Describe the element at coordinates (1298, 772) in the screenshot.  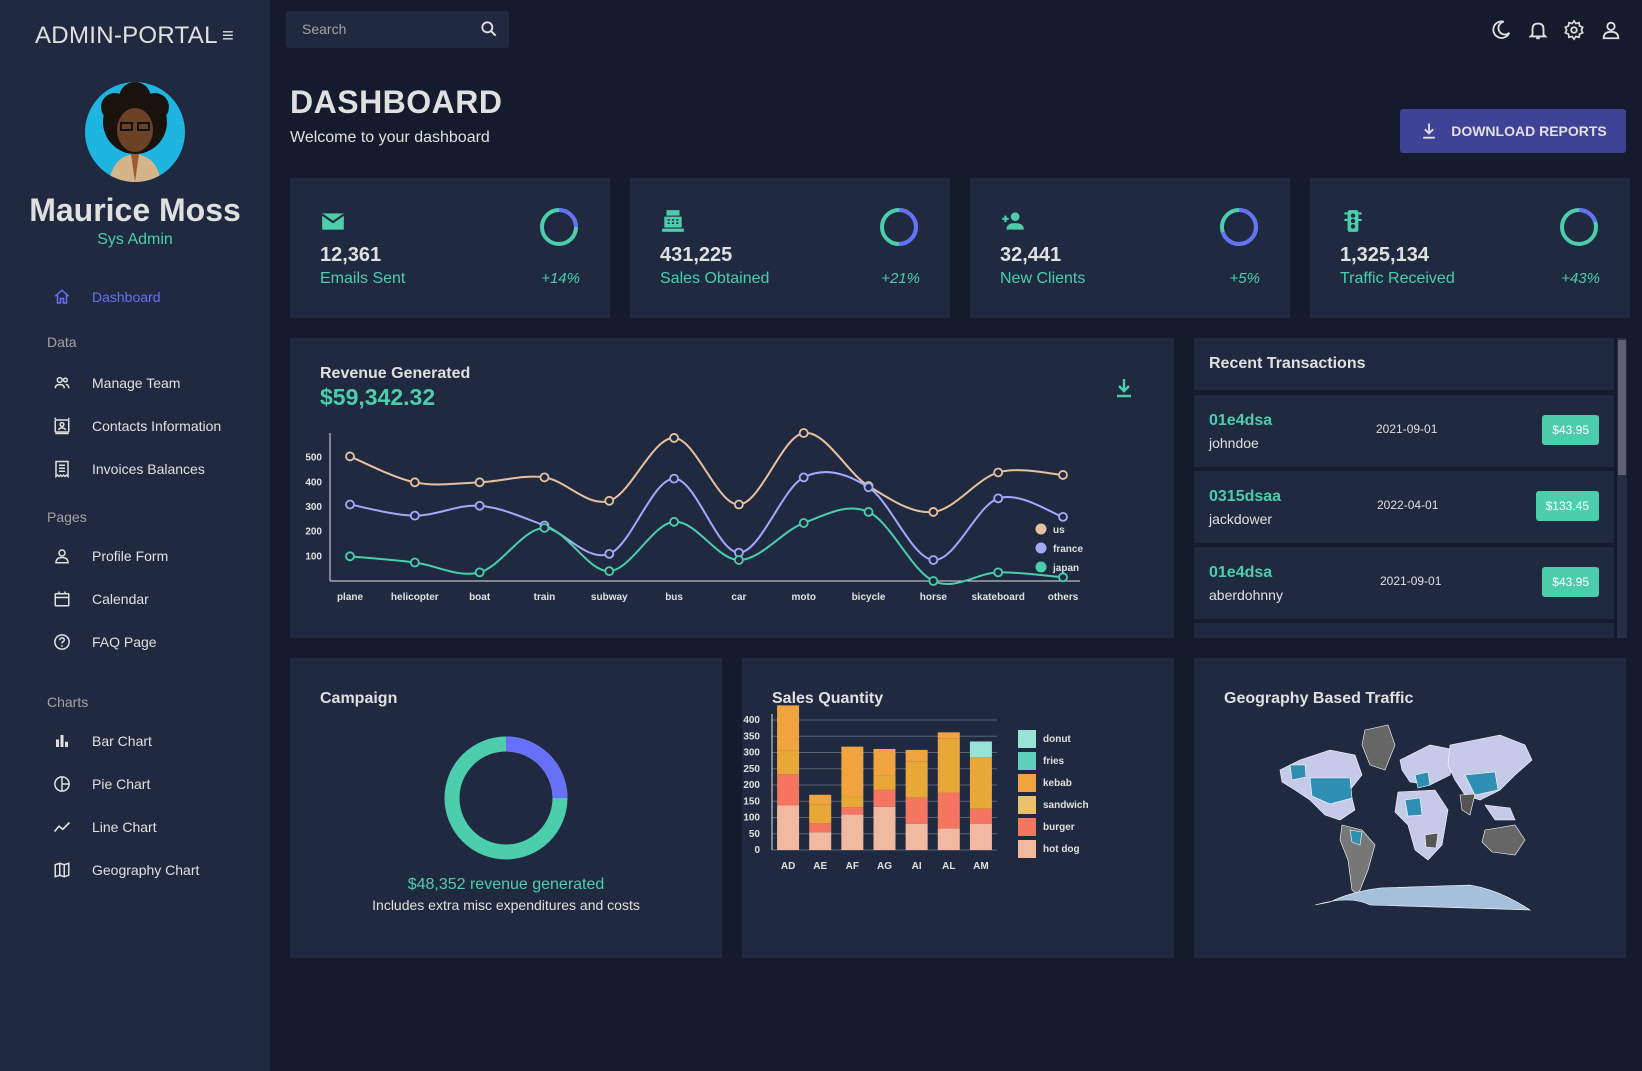
I see `map-alaska` at that location.